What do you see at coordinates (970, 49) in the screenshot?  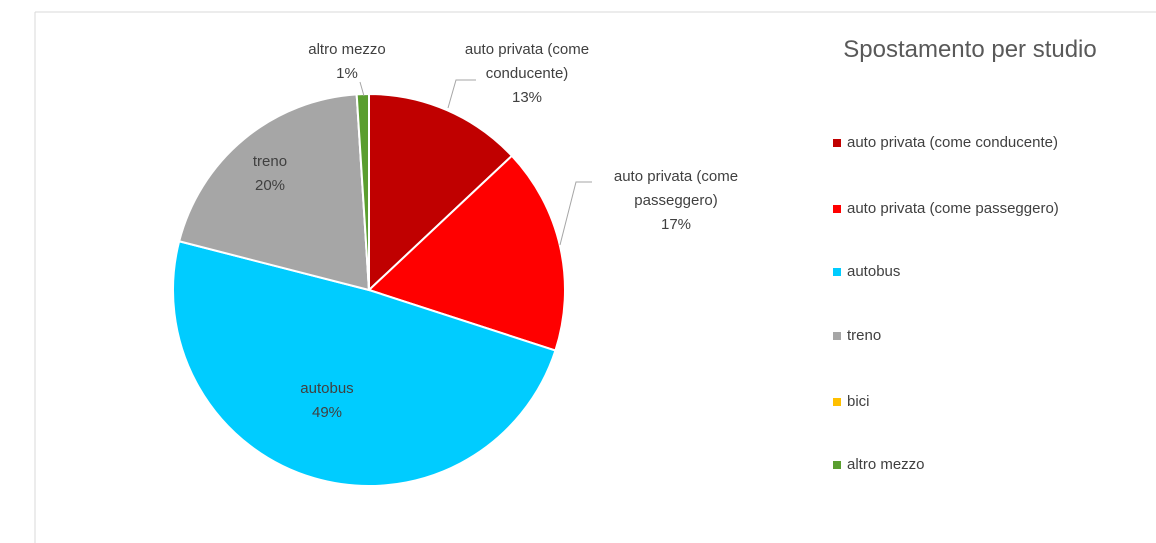 I see `chart-title: Spostamento per studio` at bounding box center [970, 49].